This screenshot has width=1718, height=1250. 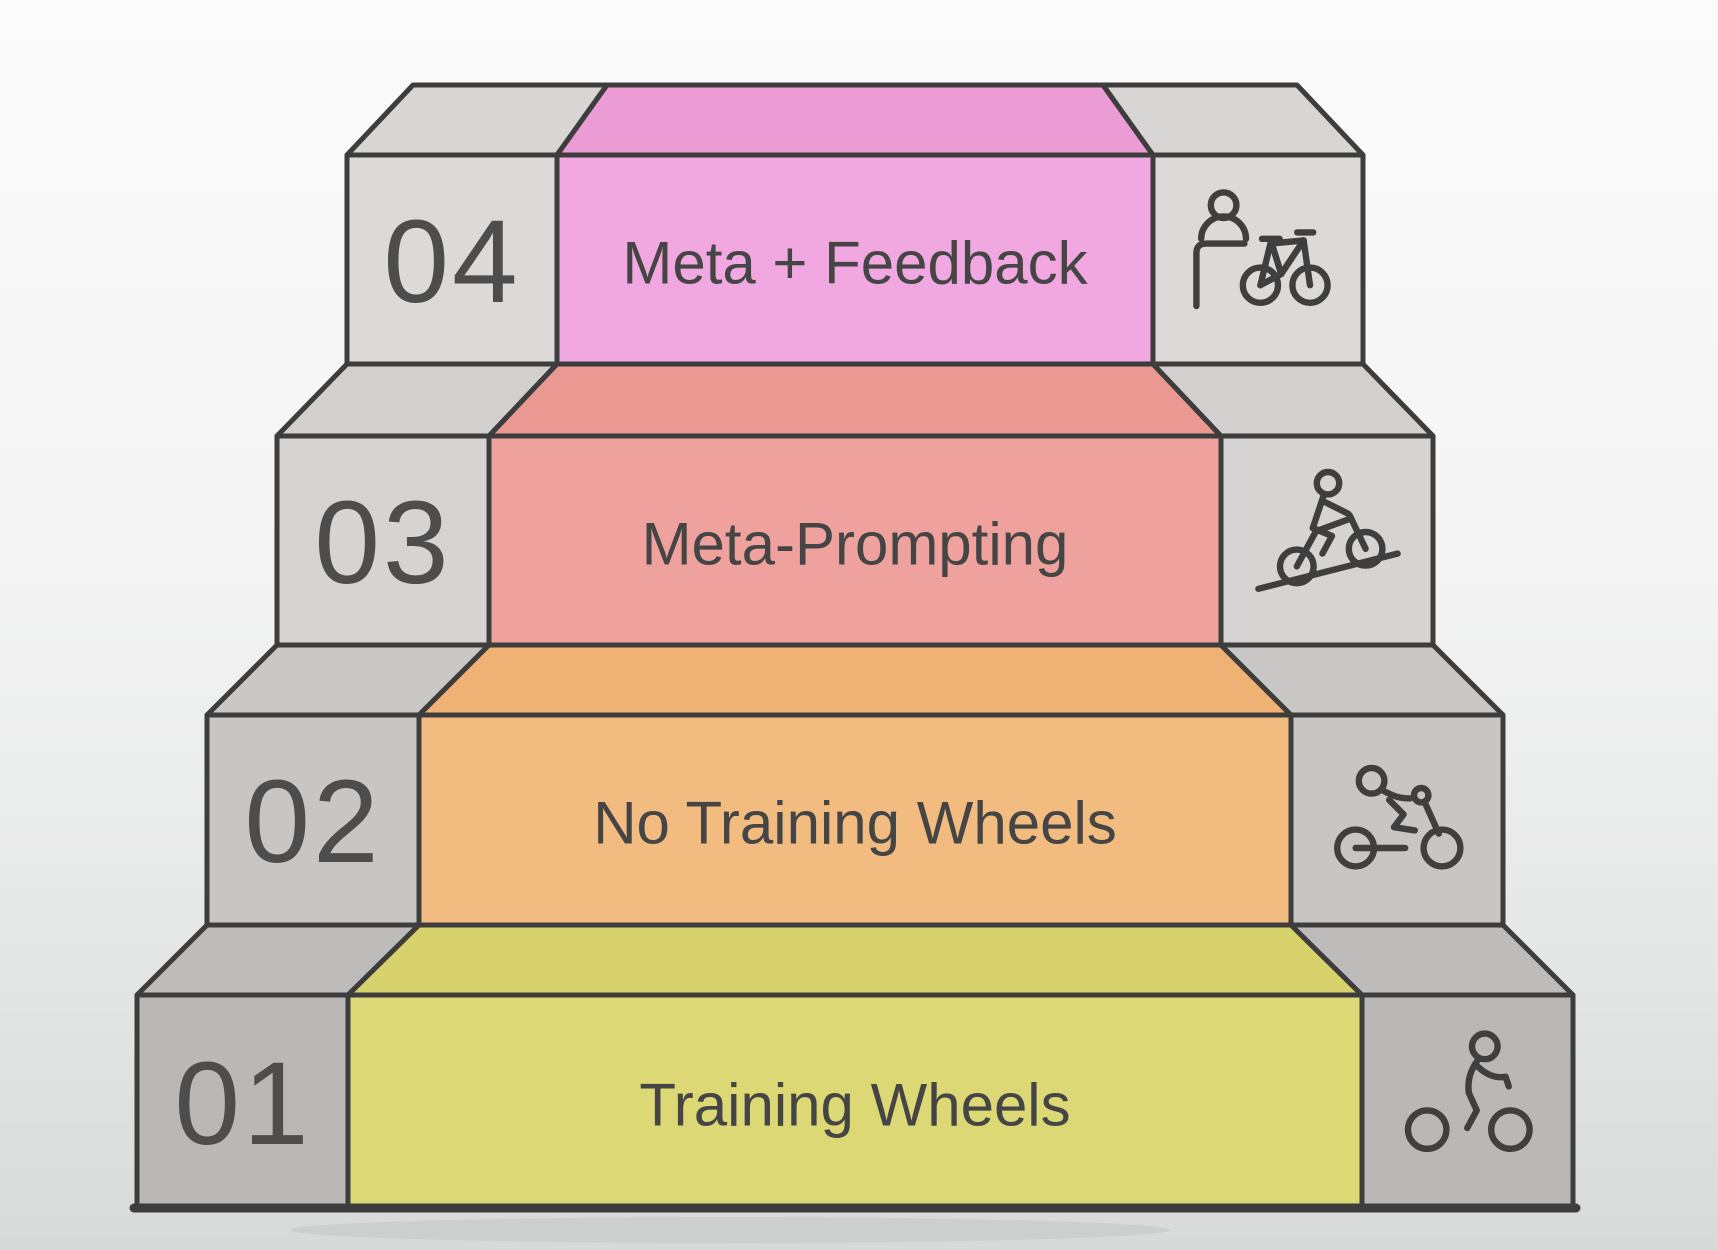 What do you see at coordinates (1468, 1091) in the screenshot?
I see `casual-cyclist-icon` at bounding box center [1468, 1091].